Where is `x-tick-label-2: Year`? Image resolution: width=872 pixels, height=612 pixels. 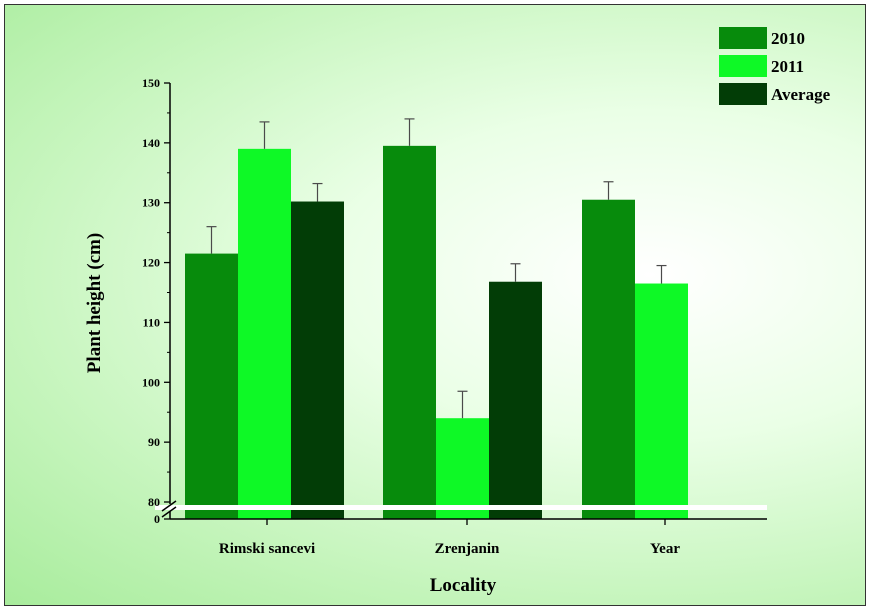 x-tick-label-2: Year is located at coordinates (665, 549).